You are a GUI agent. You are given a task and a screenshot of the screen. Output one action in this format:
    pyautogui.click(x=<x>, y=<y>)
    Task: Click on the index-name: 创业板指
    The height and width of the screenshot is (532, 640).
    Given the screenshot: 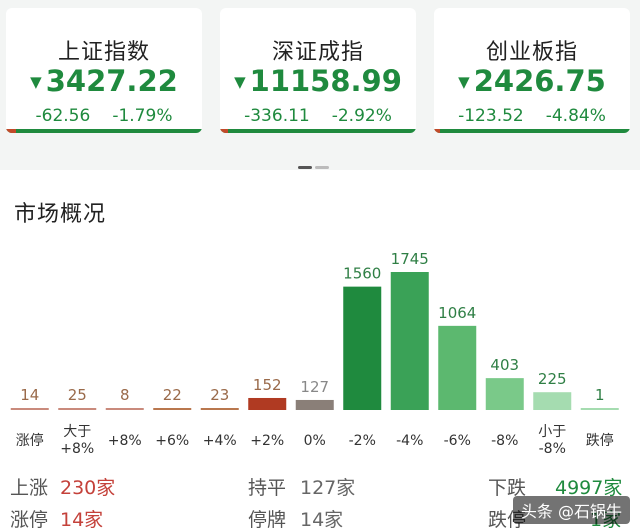 What is the action you would take?
    pyautogui.click(x=531, y=52)
    